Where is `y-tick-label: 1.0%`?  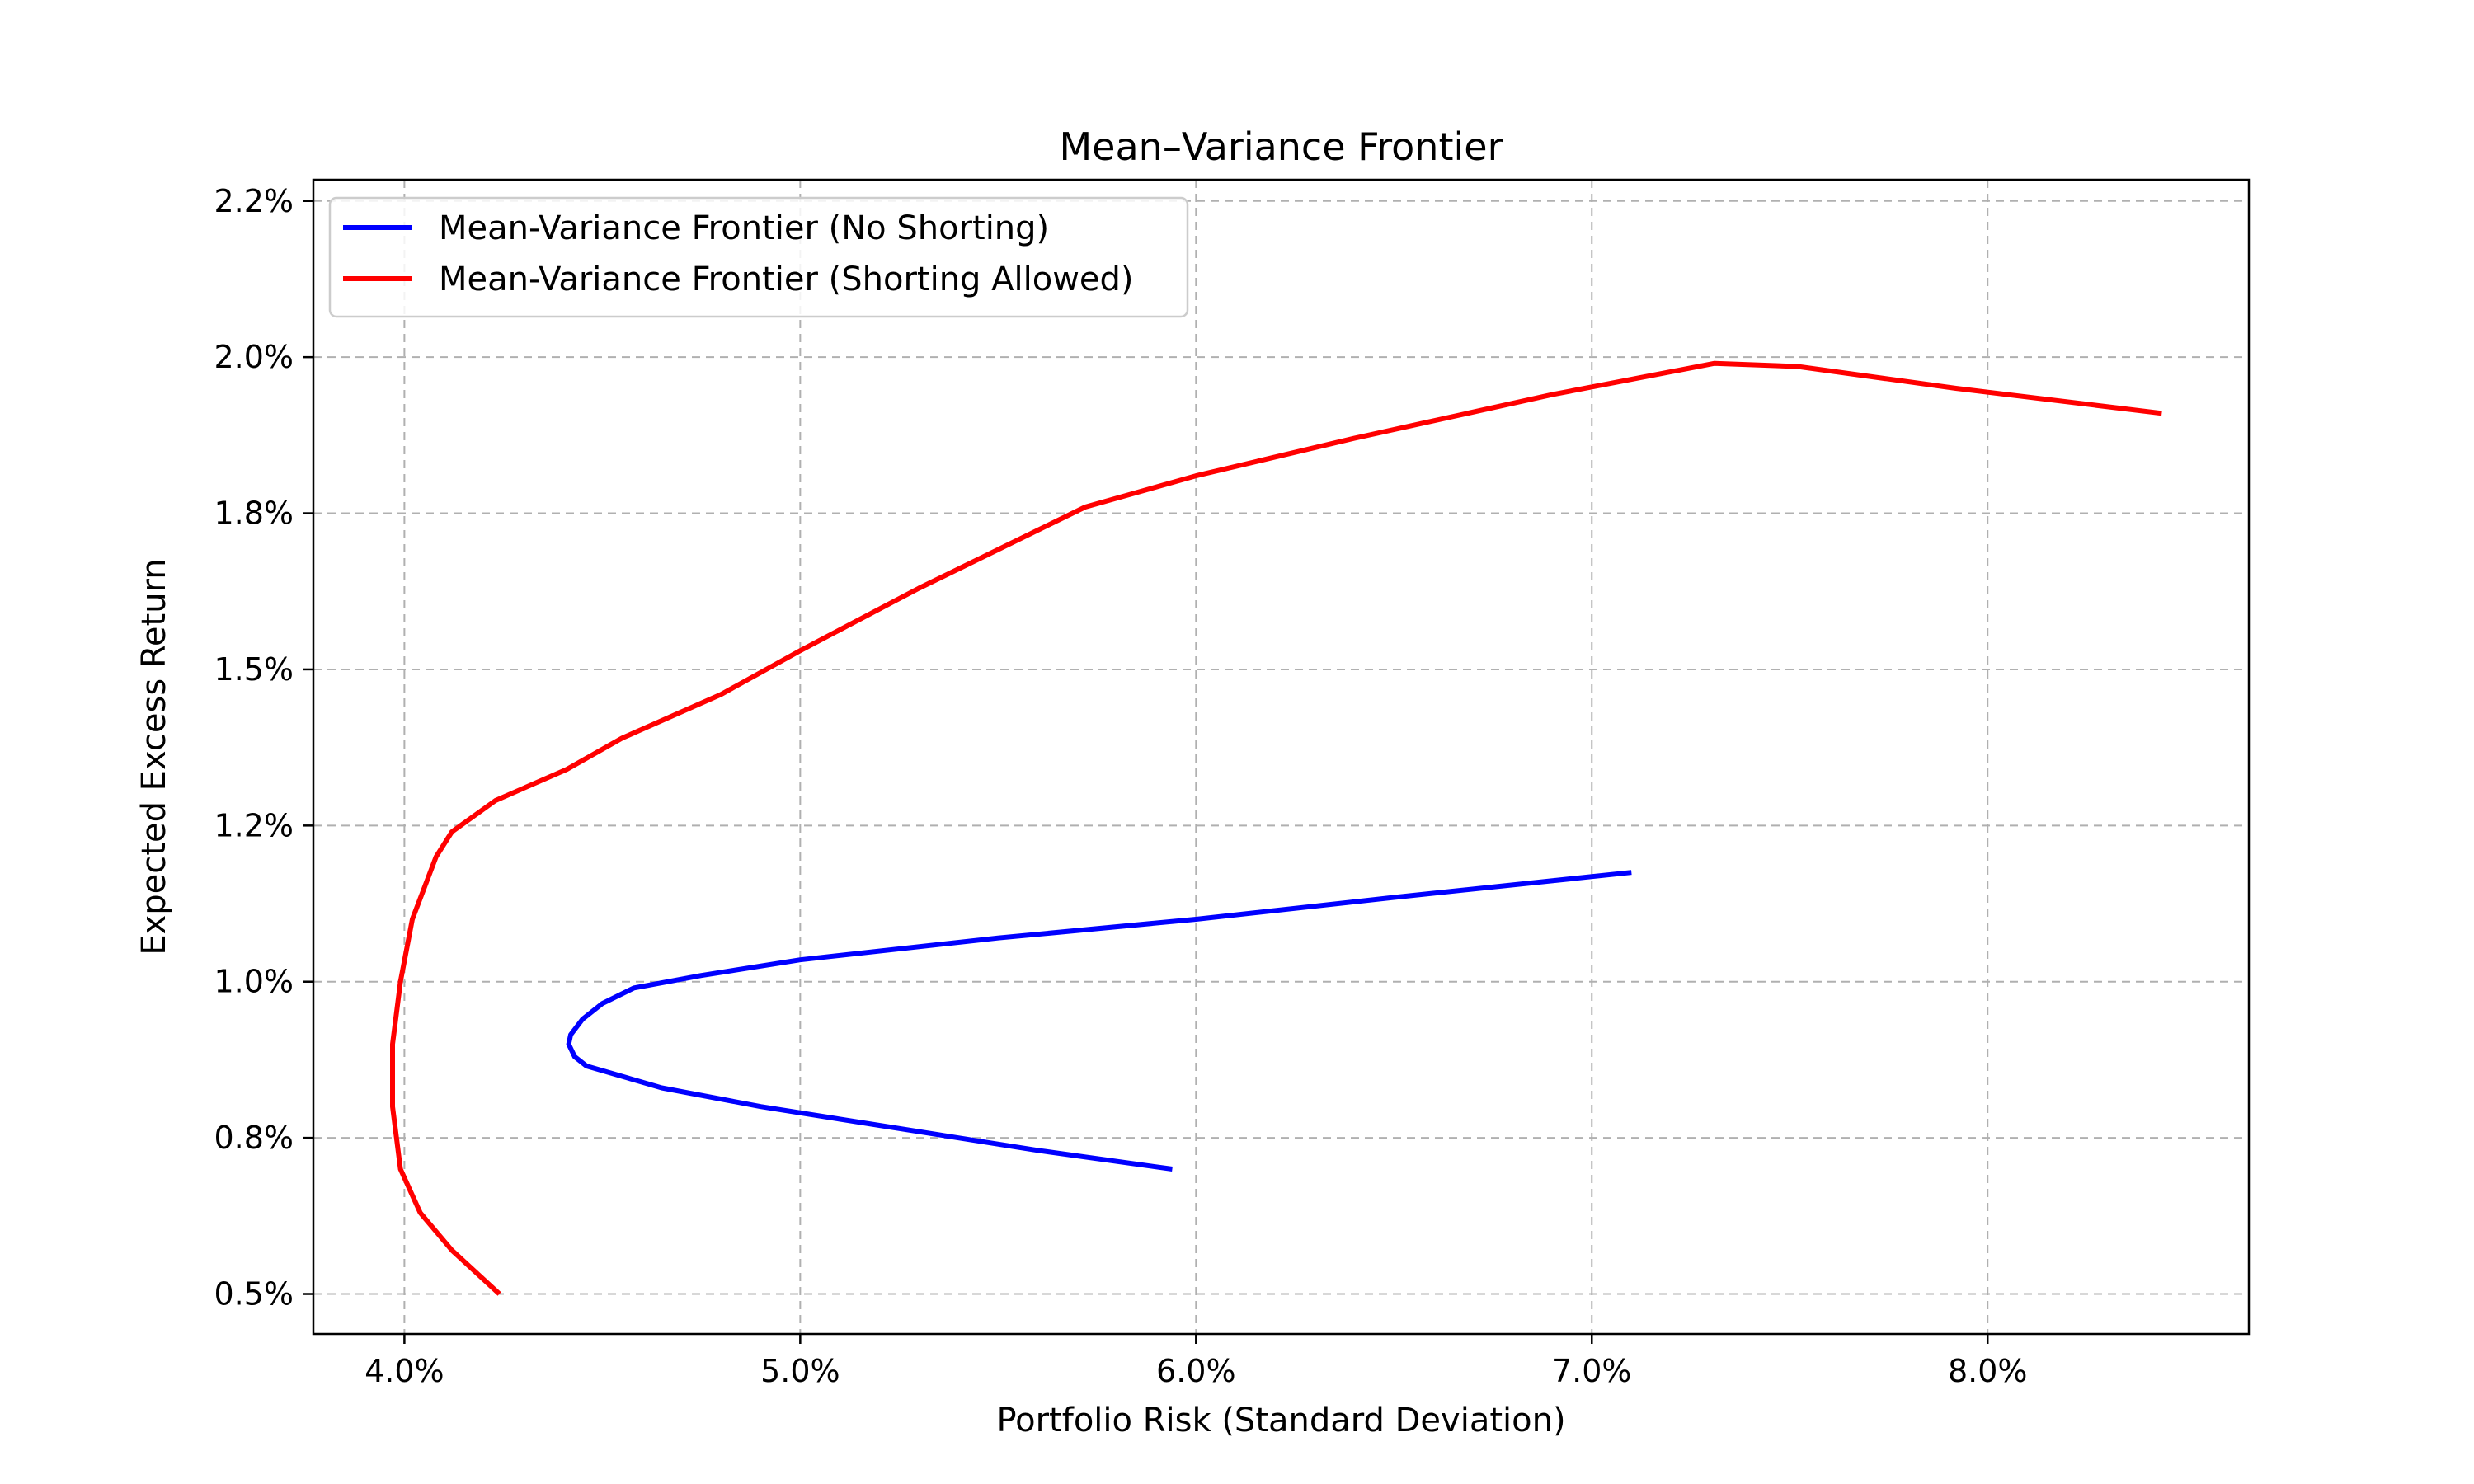 y-tick-label: 1.0% is located at coordinates (254, 982).